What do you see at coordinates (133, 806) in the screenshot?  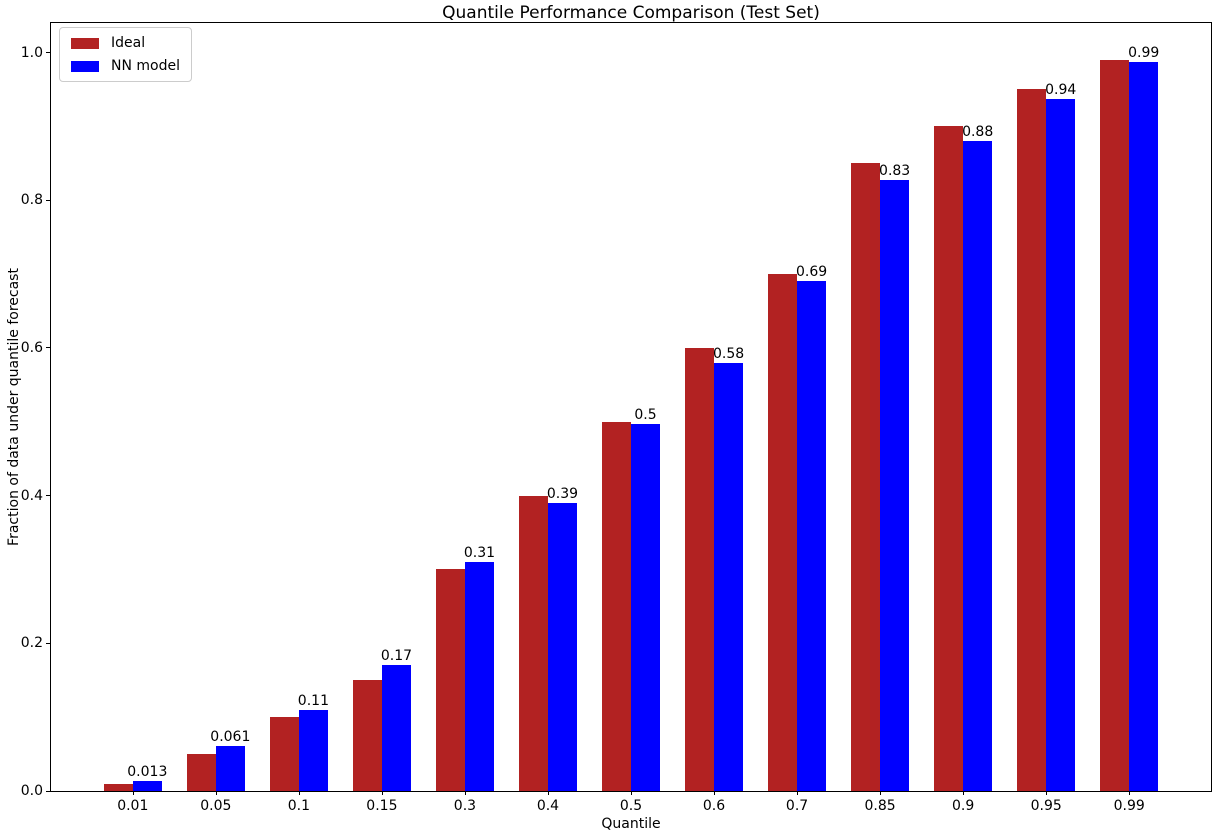 I see `x-tick-label: 0.01` at bounding box center [133, 806].